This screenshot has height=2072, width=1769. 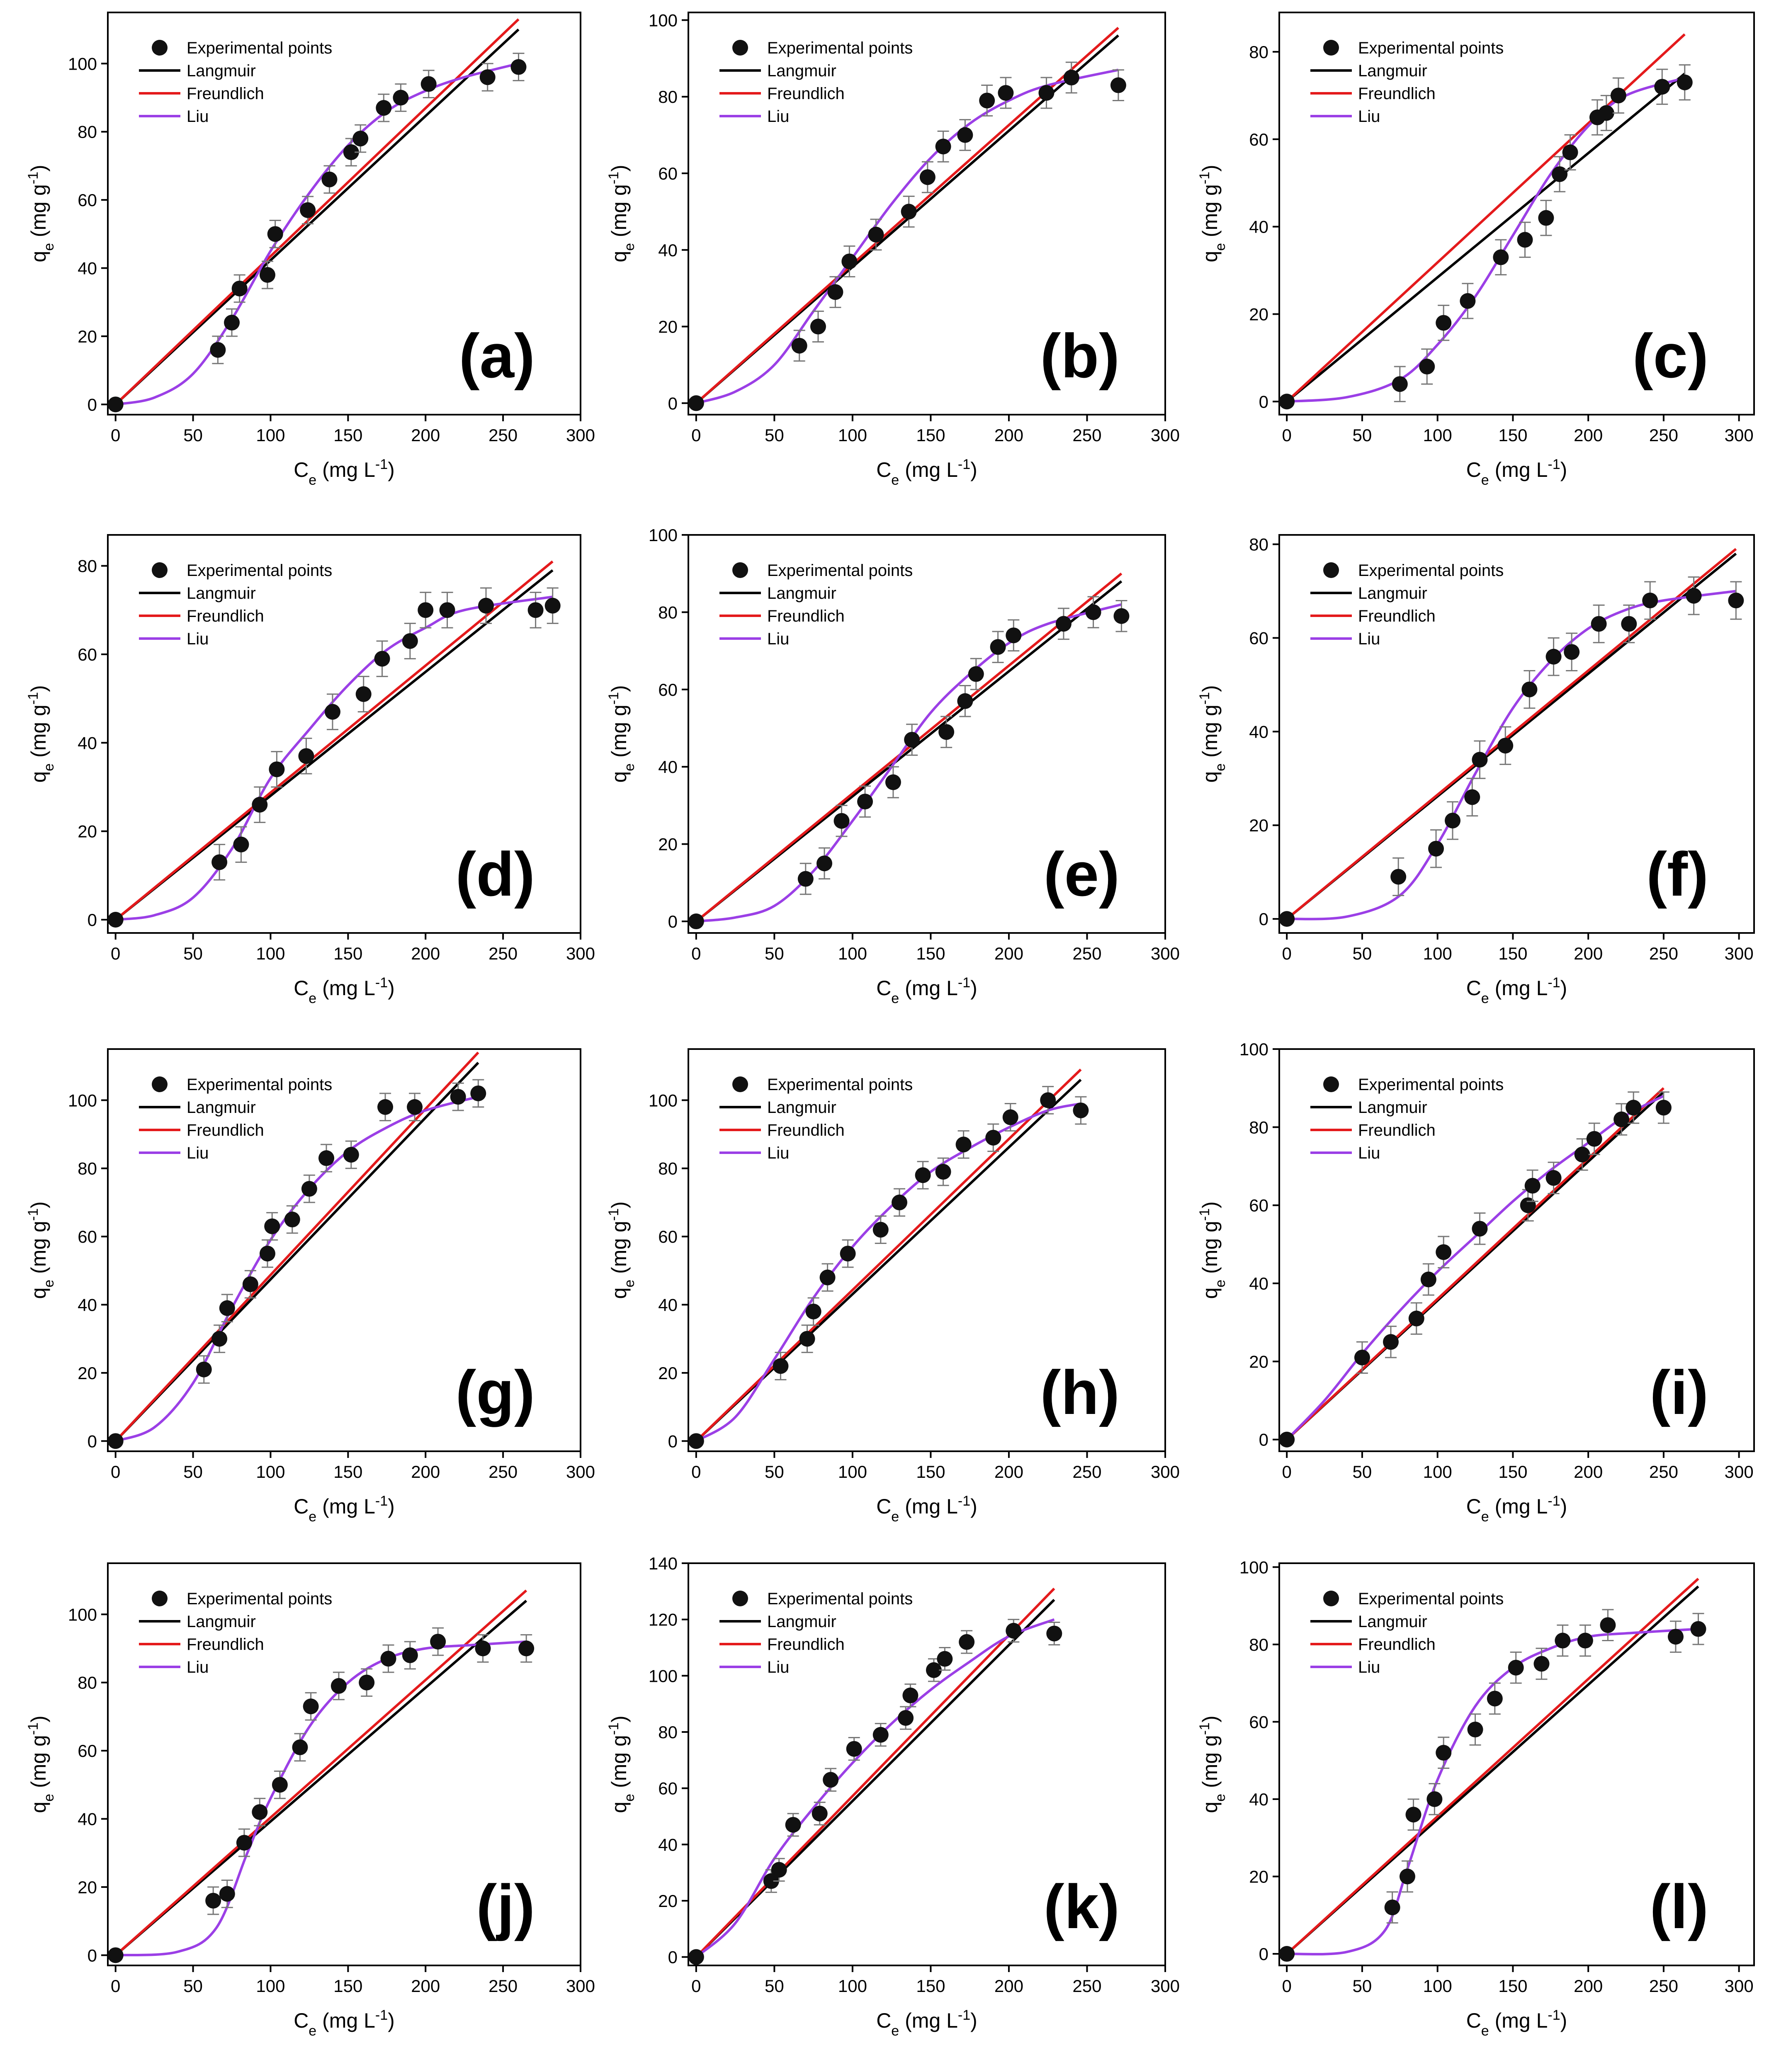 What do you see at coordinates (259, 570) in the screenshot?
I see `legend-label: Experimental points` at bounding box center [259, 570].